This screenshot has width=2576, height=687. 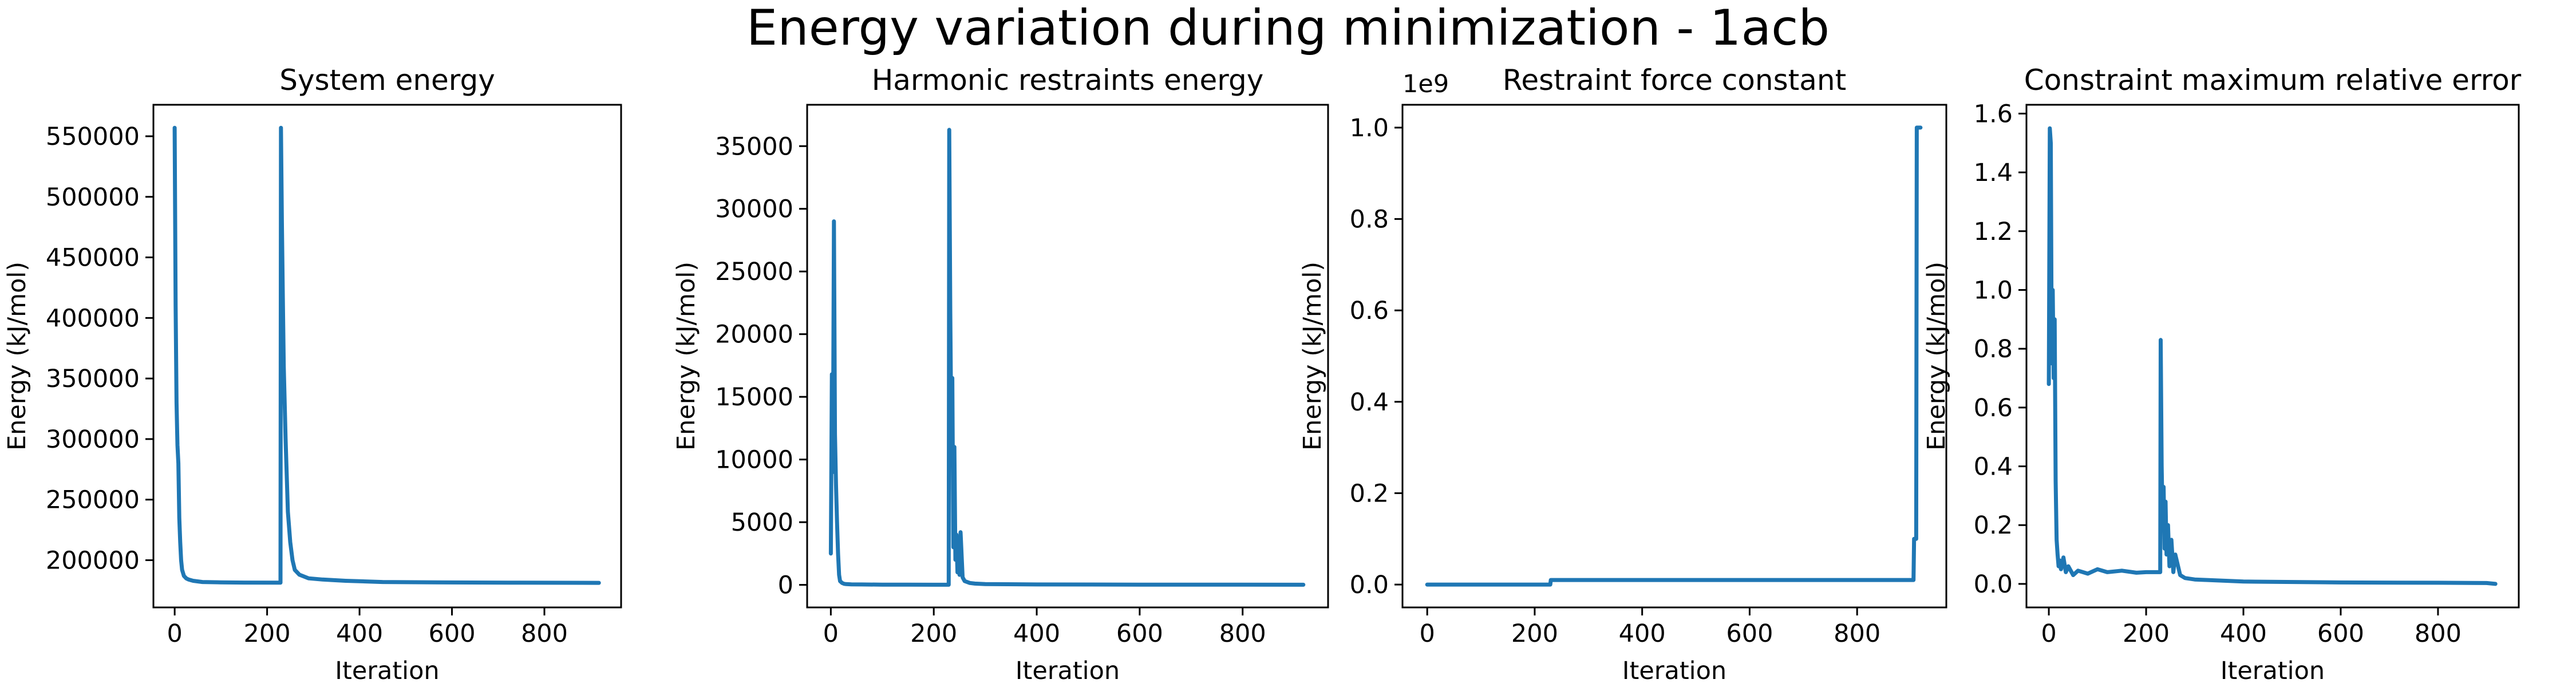 What do you see at coordinates (1425, 84) in the screenshot?
I see `y-offset-text: 1e9` at bounding box center [1425, 84].